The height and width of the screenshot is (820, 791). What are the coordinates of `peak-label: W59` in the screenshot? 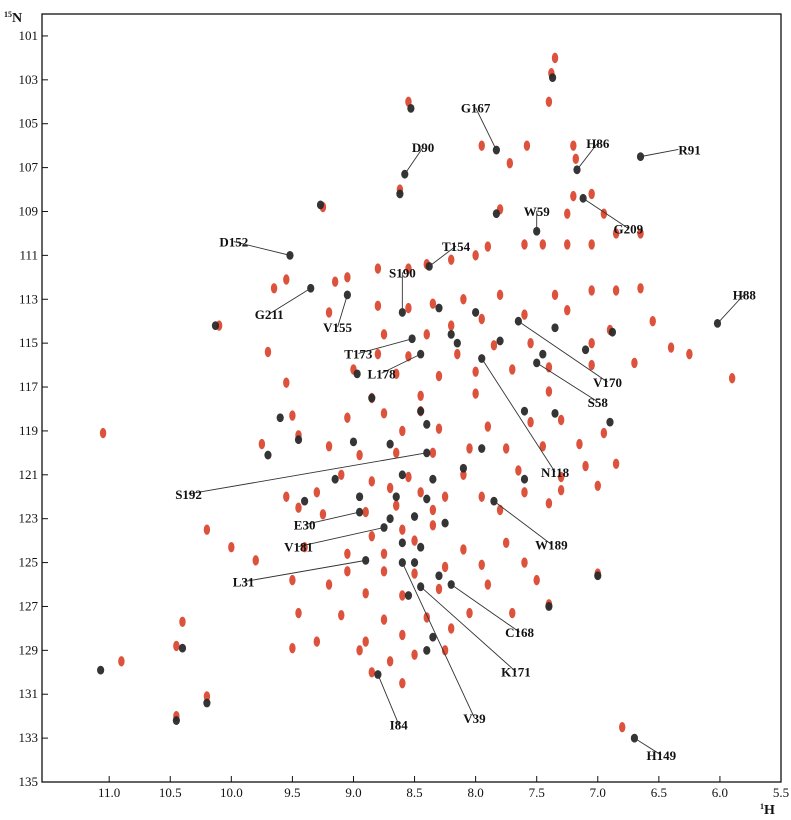 It's located at (537, 211).